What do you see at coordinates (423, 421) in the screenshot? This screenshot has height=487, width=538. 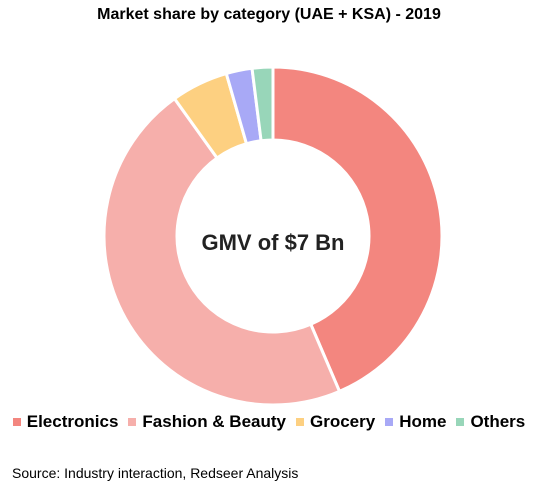 I see `legend-label: Home` at bounding box center [423, 421].